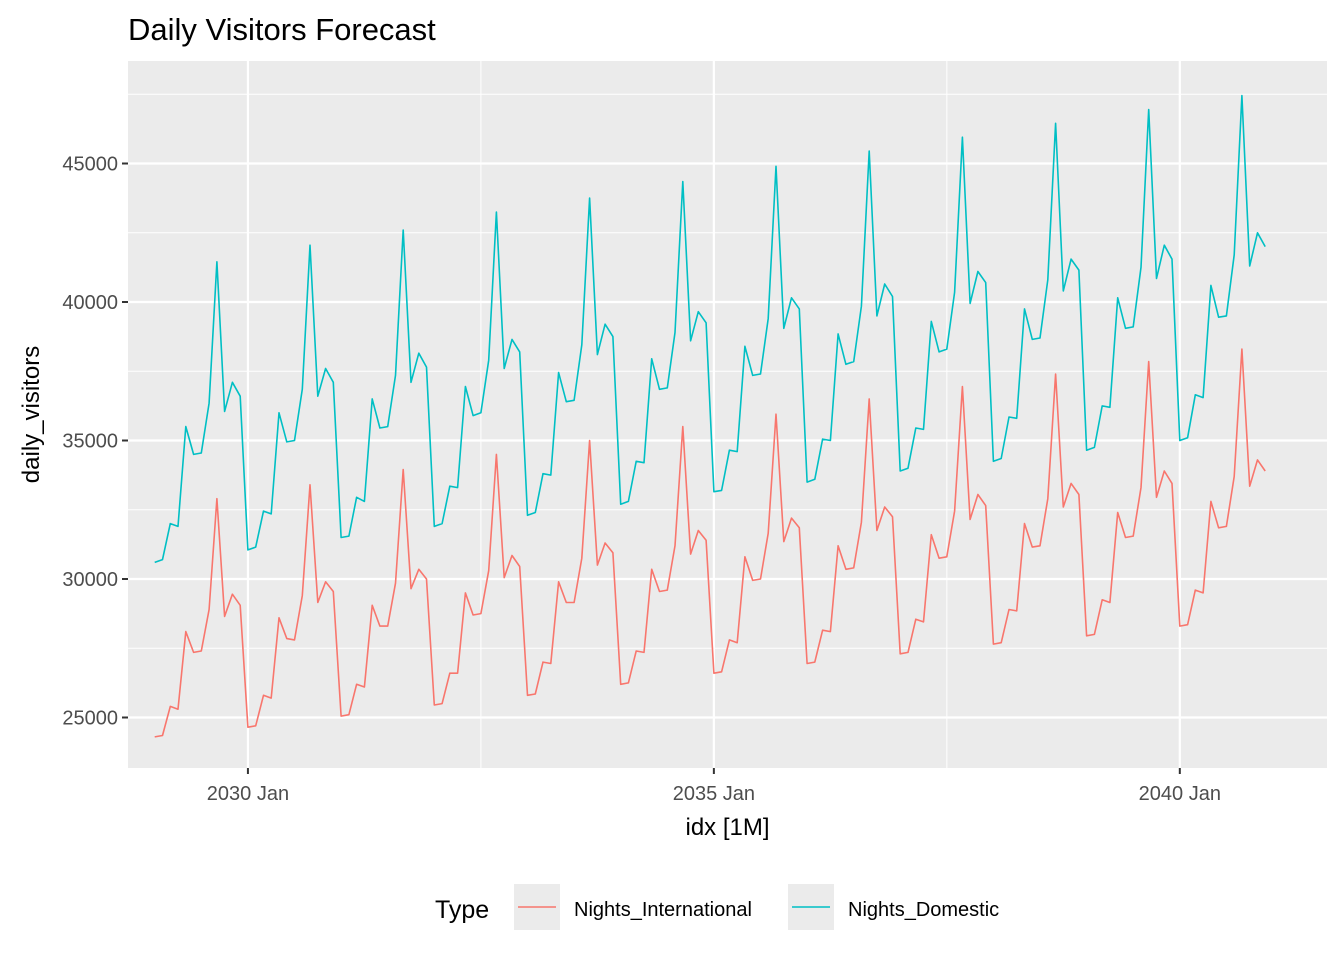  What do you see at coordinates (90, 580) in the screenshot?
I see `y-tick-label: 30000` at bounding box center [90, 580].